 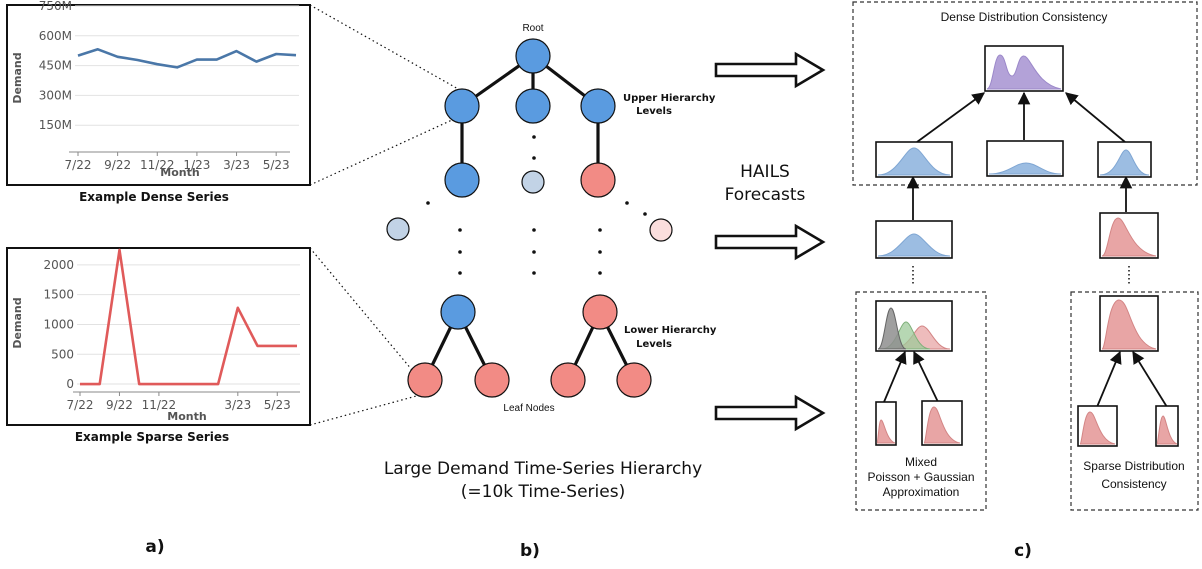 What do you see at coordinates (942, 423) in the screenshot?
I see `mixed-leaf-right` at bounding box center [942, 423].